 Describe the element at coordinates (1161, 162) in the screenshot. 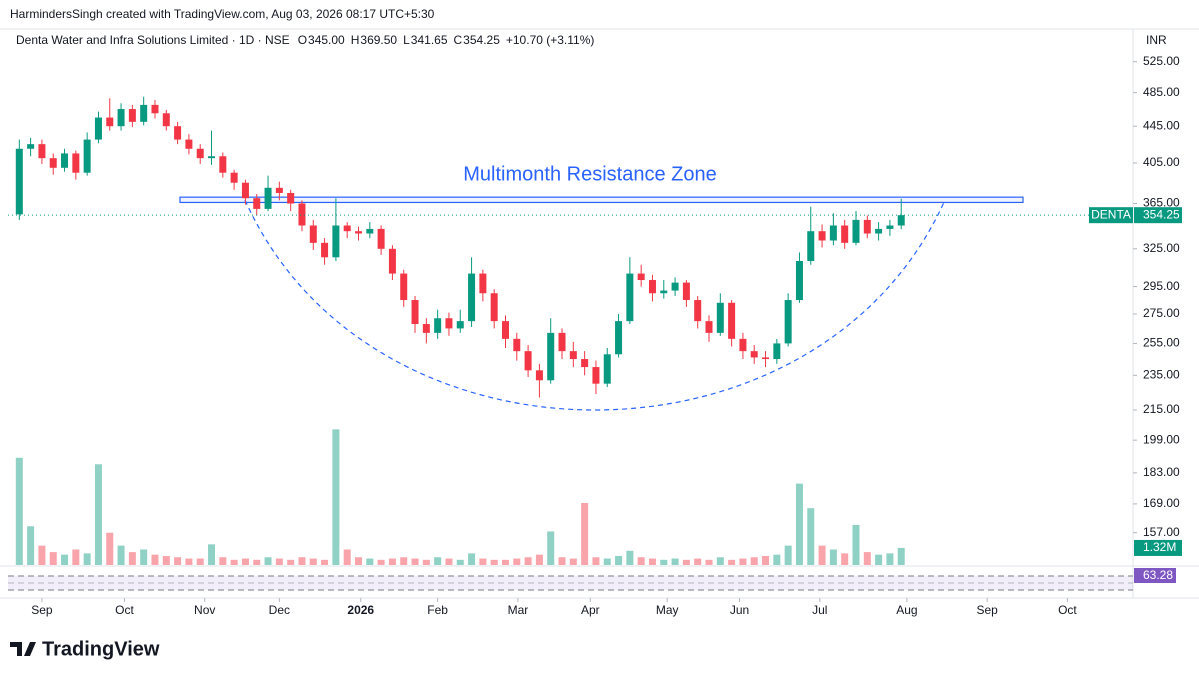

I see `y-tick-label: 405.00` at that location.